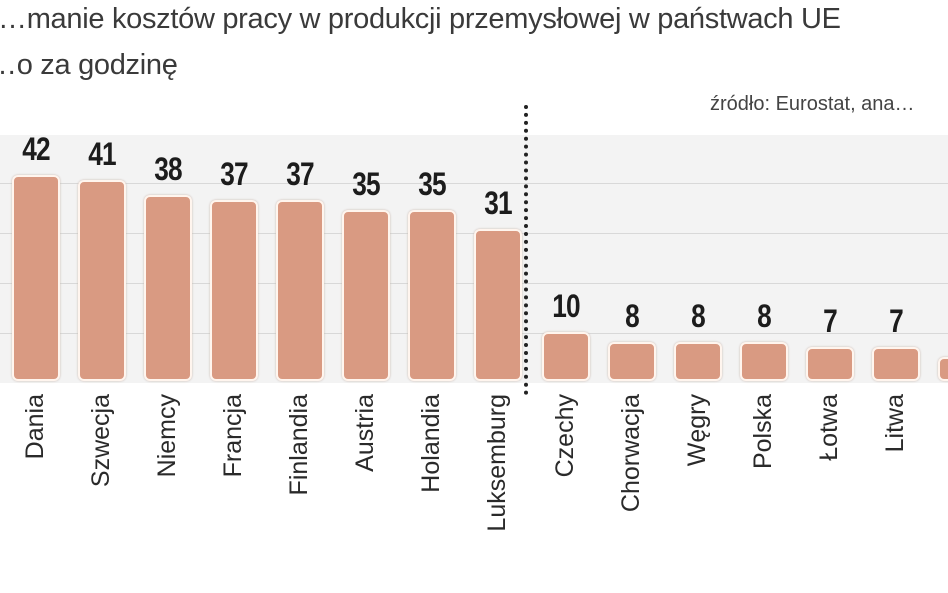 Image resolution: width=948 pixels, height=593 pixels. Describe the element at coordinates (566, 306) in the screenshot. I see `bar-value-label: 10` at that location.